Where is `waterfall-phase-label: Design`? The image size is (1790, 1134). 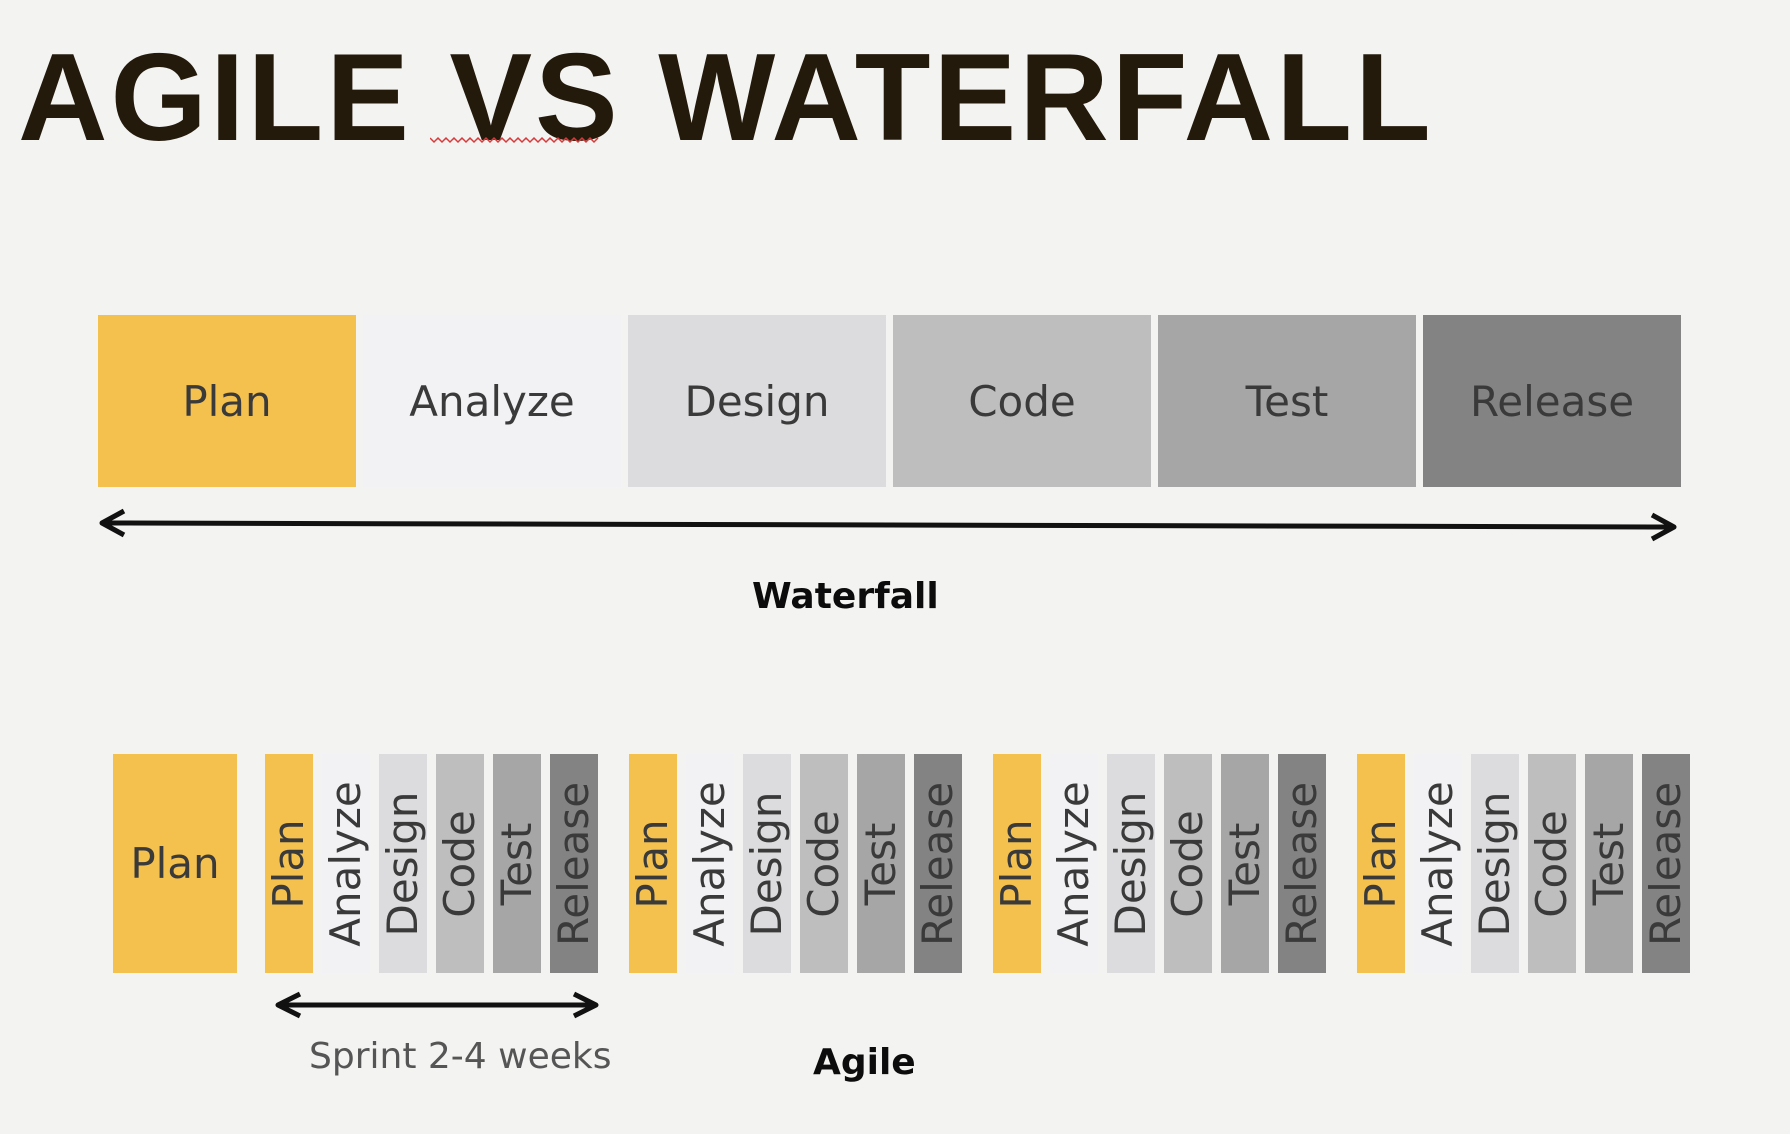
waterfall-phase-label: Design is located at coordinates (757, 401).